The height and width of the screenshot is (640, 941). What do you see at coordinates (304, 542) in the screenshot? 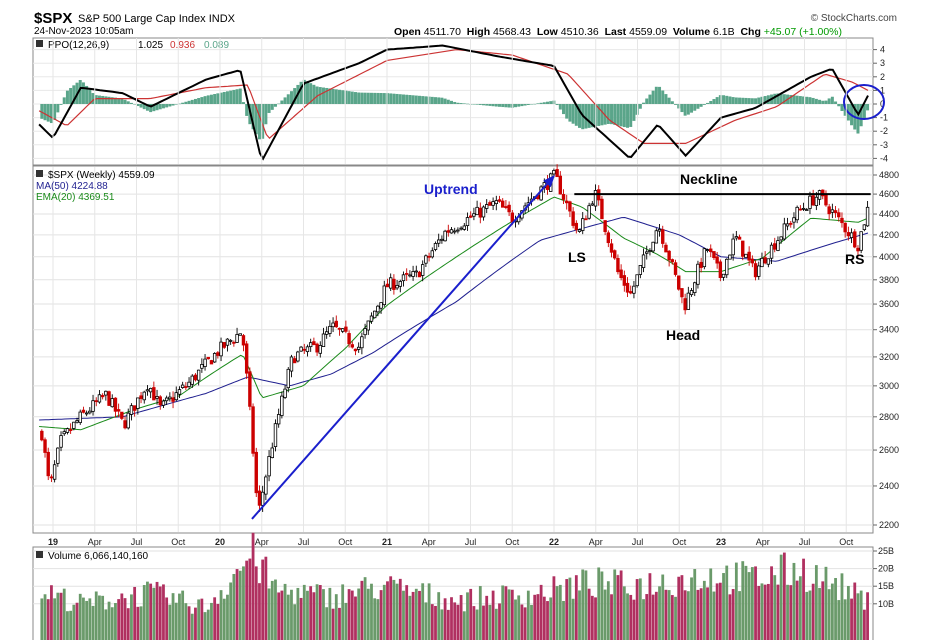
I see `x-axis-label: Jul` at bounding box center [304, 542].